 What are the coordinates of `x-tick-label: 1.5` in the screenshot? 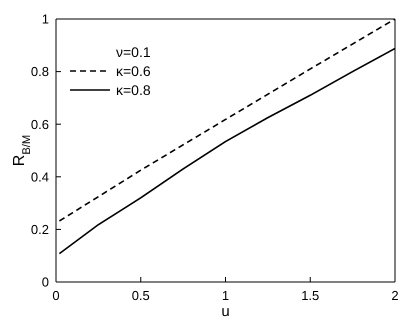 It's located at (310, 296).